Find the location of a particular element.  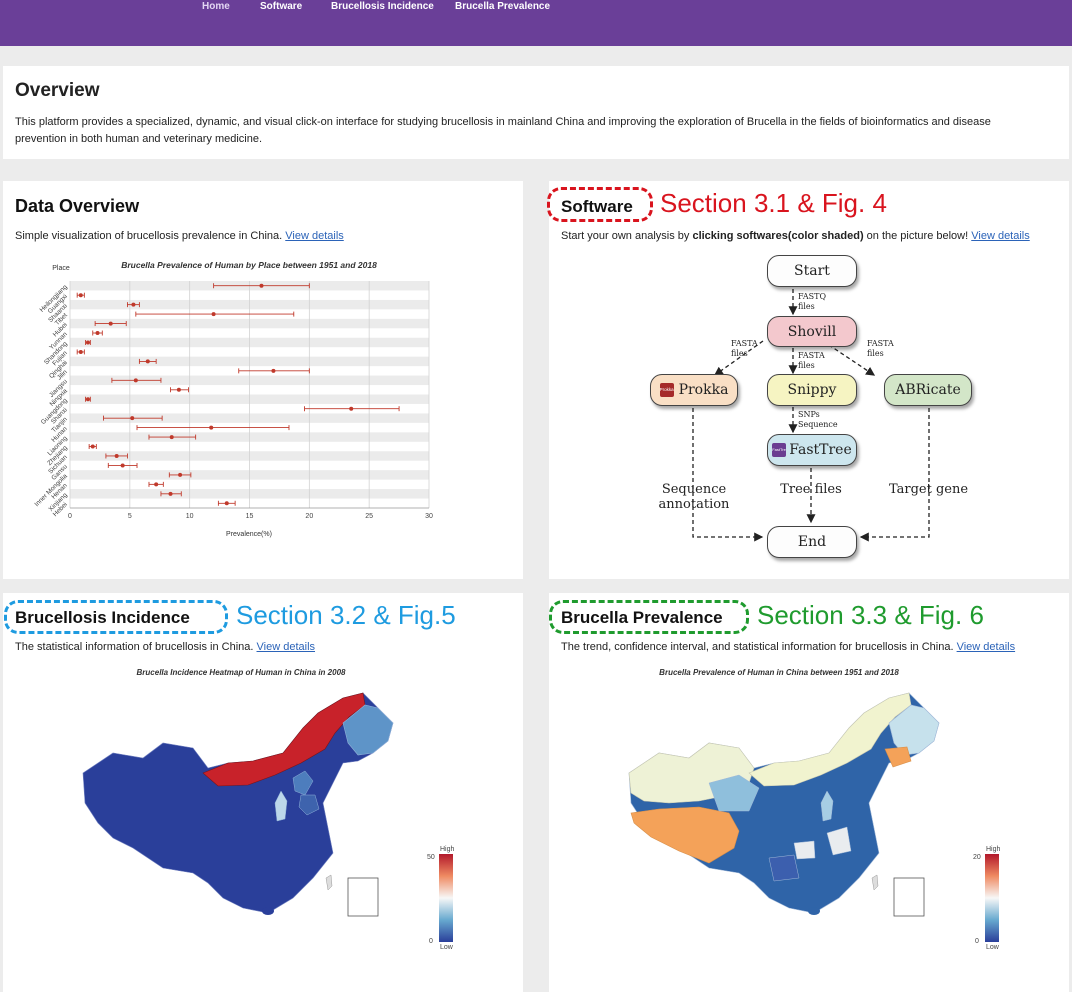

label-target-gene: Target gene is located at coordinates (928, 489).